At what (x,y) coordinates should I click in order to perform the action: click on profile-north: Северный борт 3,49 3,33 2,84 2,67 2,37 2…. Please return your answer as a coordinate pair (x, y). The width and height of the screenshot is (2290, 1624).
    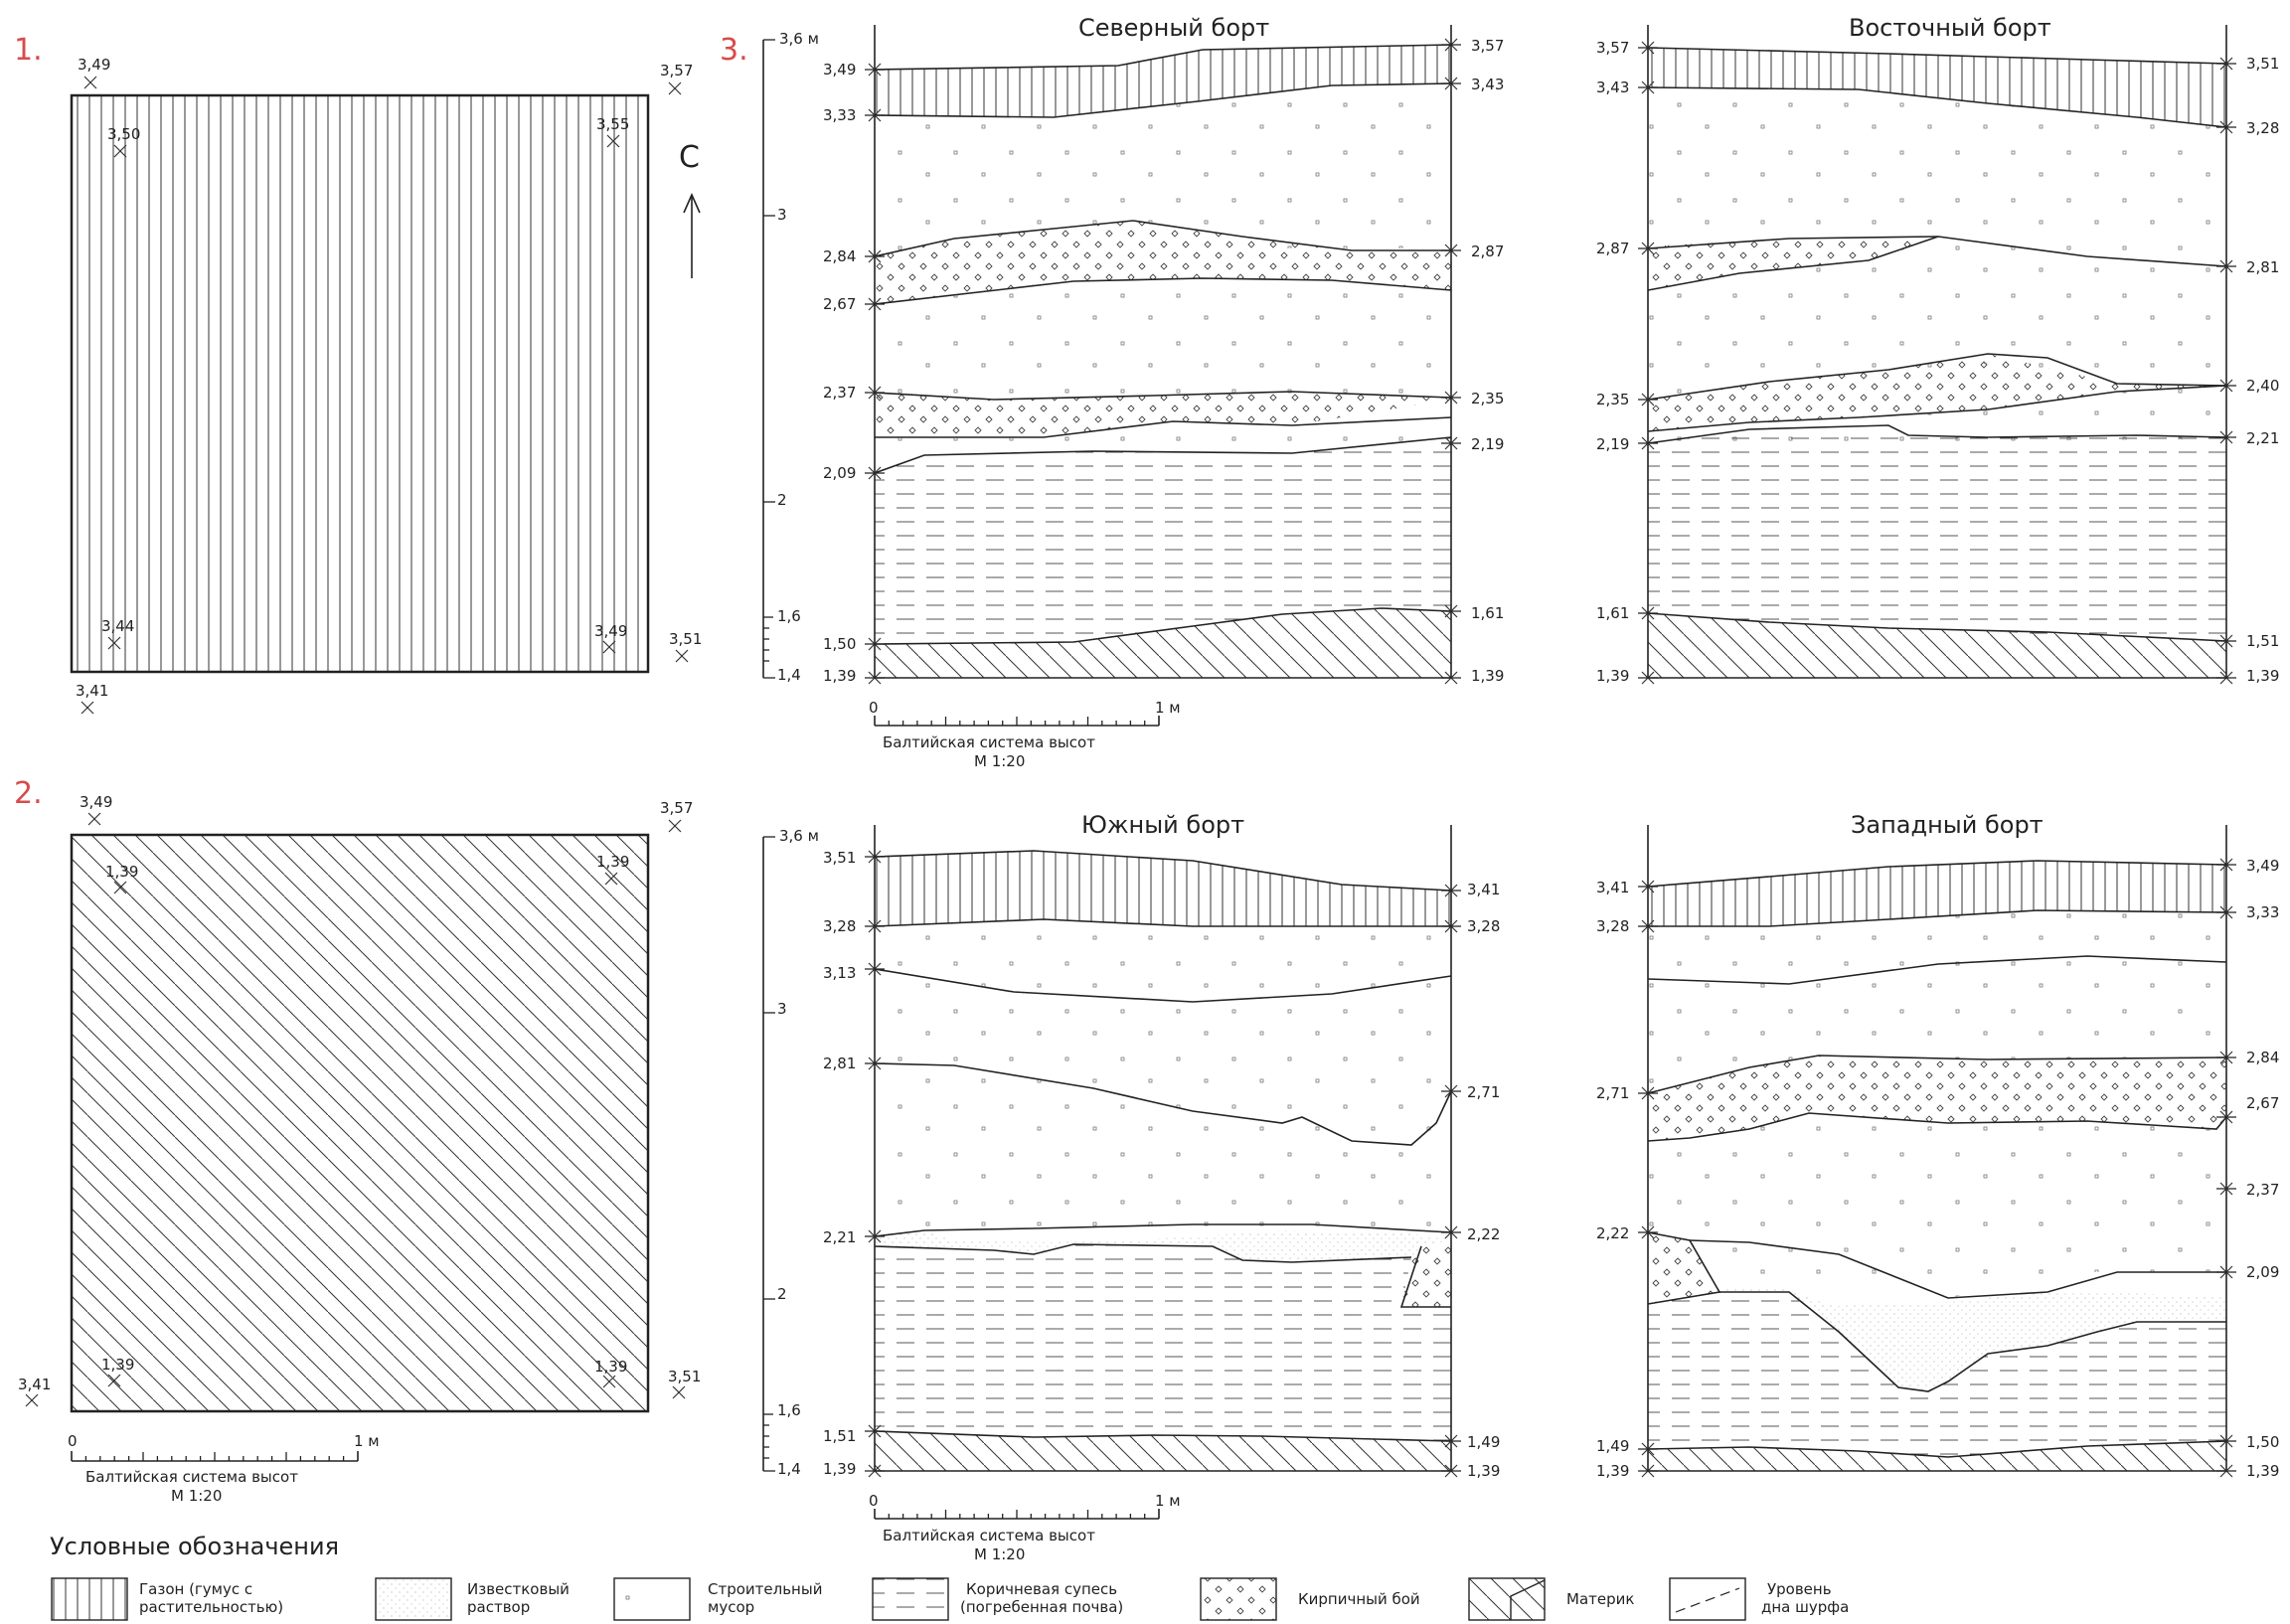
    Looking at the image, I should click on (1163, 392).